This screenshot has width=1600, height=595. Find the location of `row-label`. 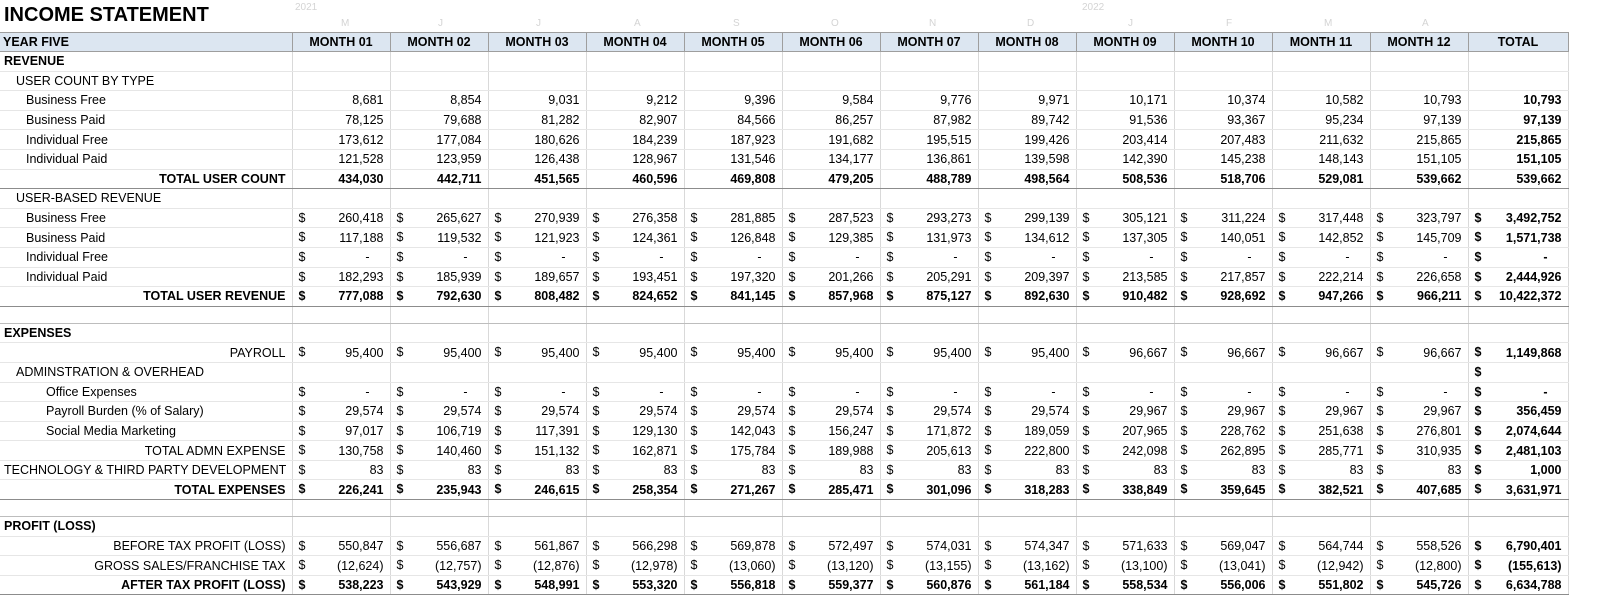

row-label is located at coordinates (146, 508).